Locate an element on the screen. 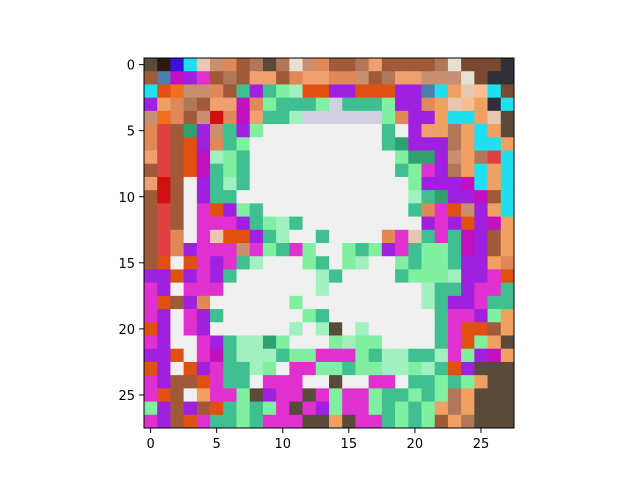  y-tick-label: 10 is located at coordinates (126, 198).